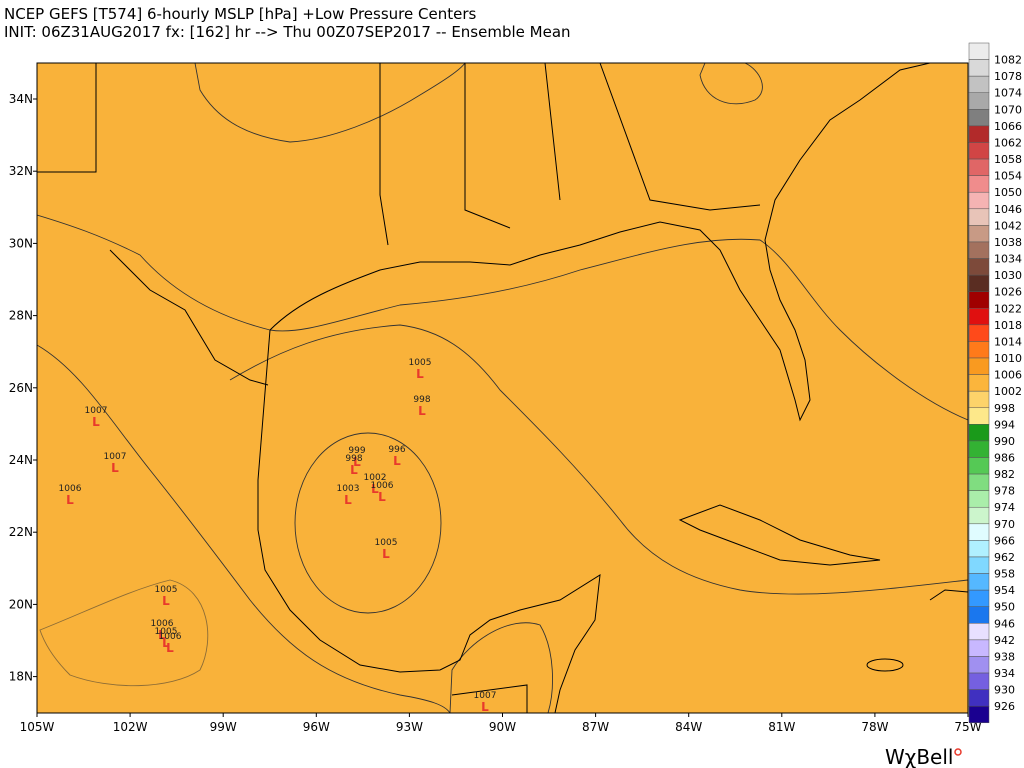 The image size is (1024, 768). I want to click on colorbar-label: 1030, so click(1008, 275).